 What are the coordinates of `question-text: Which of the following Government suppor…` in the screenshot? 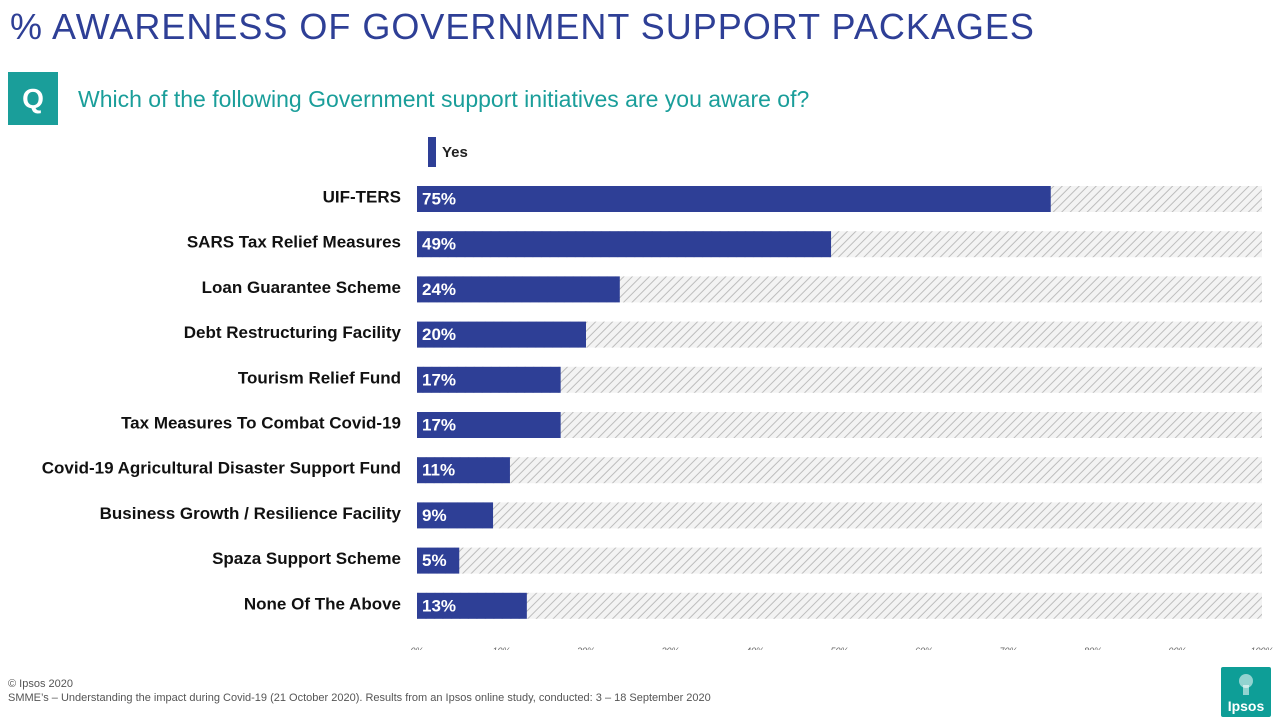 It's located at (444, 99).